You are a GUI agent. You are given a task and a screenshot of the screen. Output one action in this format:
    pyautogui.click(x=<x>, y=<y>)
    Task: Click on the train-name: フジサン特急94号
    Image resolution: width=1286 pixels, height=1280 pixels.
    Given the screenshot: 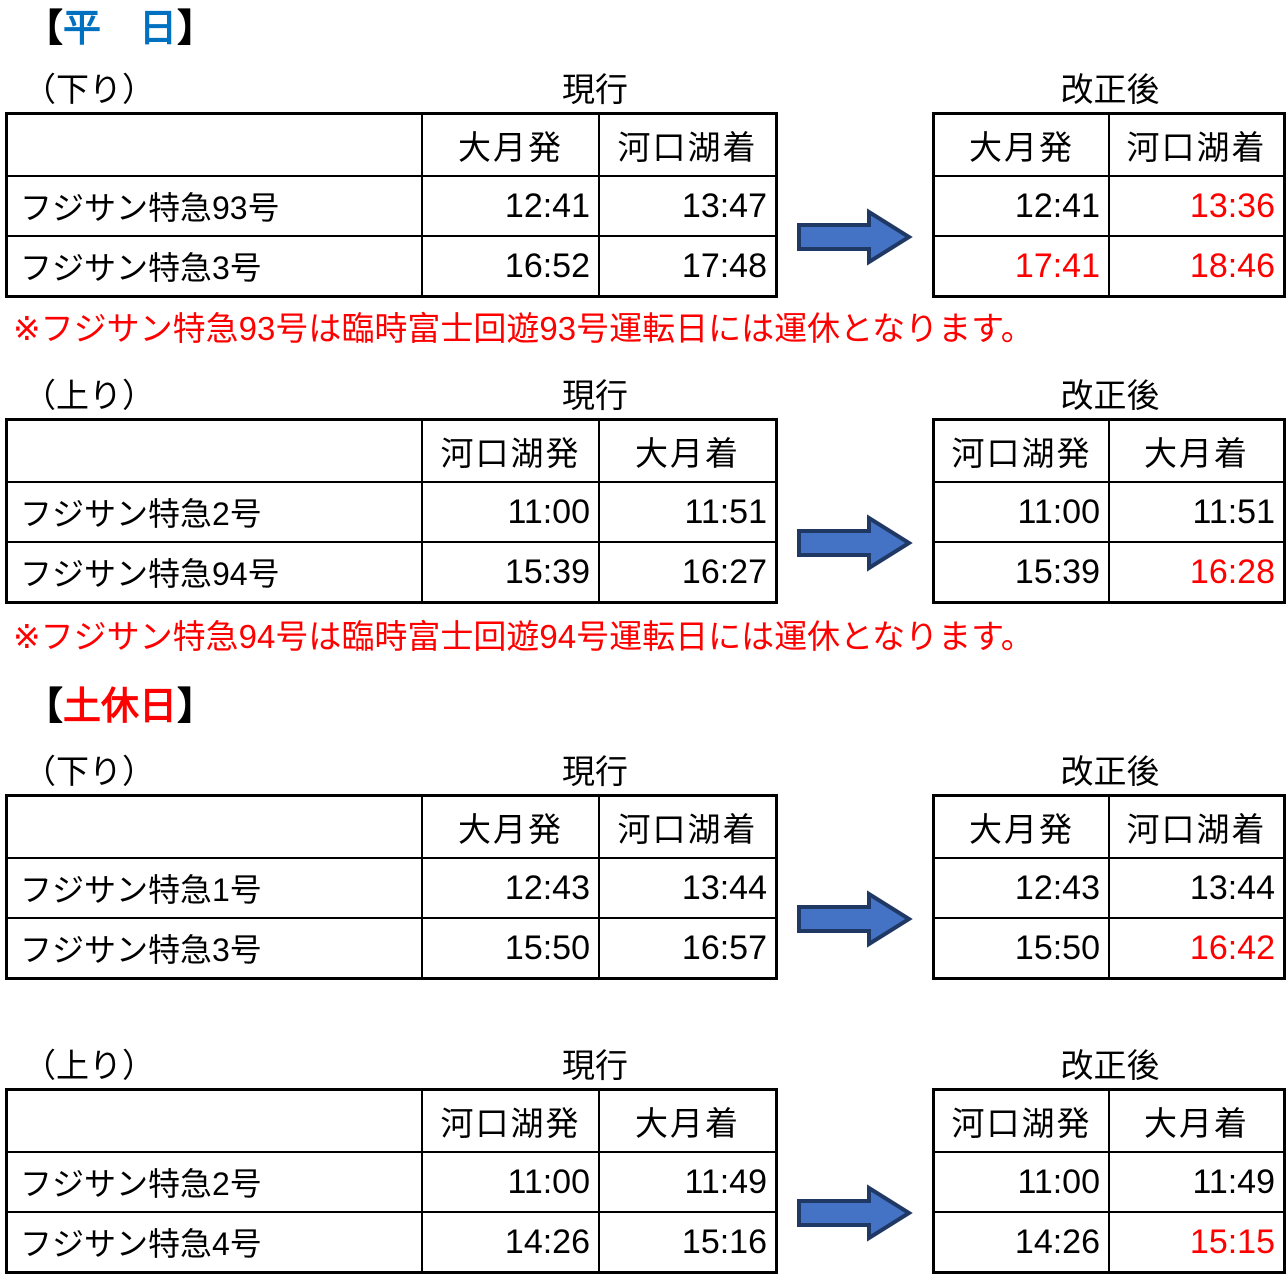 What is the action you would take?
    pyautogui.click(x=214, y=572)
    